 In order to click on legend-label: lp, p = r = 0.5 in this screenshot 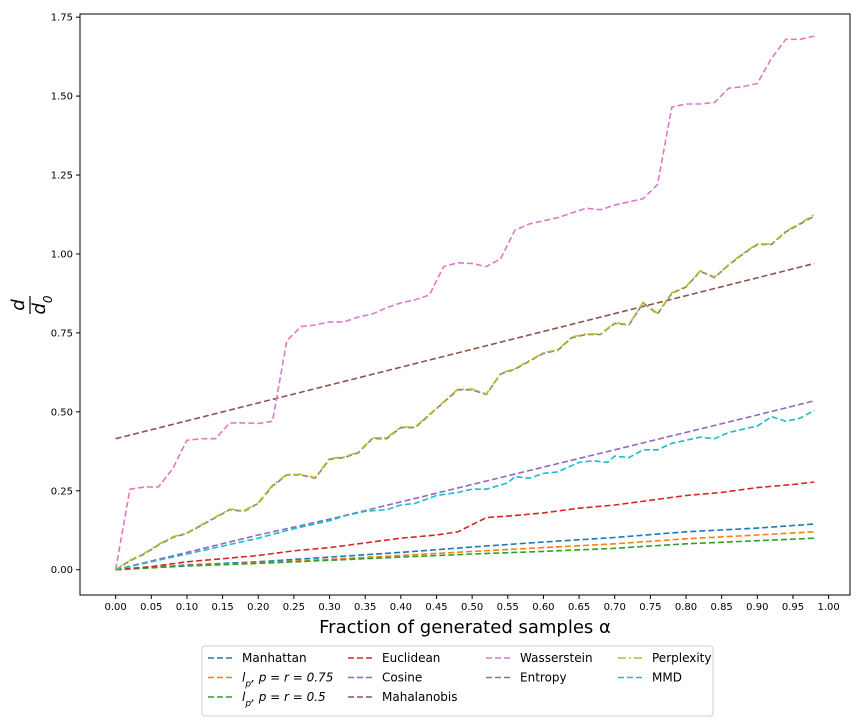, I will do `click(284, 699)`.